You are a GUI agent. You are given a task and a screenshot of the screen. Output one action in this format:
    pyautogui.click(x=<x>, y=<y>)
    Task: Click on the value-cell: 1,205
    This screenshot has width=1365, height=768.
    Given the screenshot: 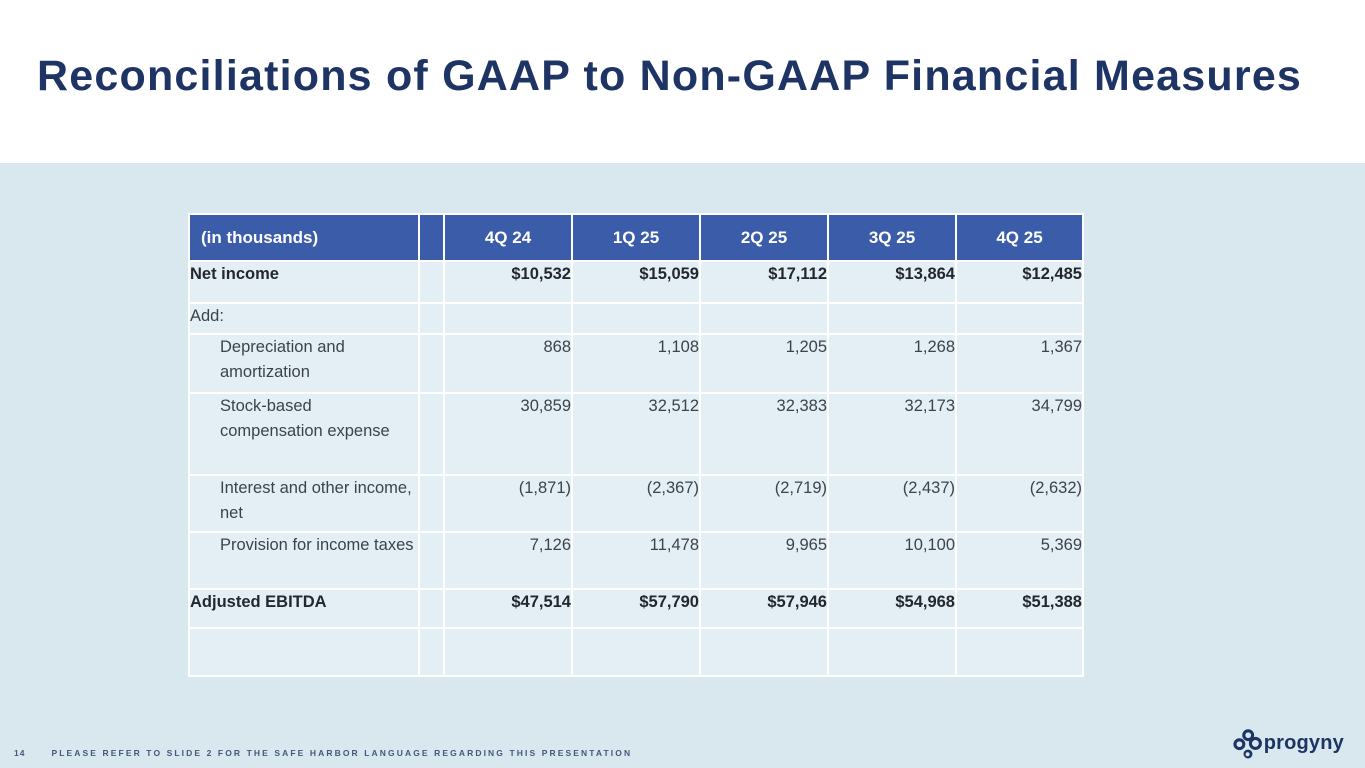 What is the action you would take?
    pyautogui.click(x=764, y=363)
    